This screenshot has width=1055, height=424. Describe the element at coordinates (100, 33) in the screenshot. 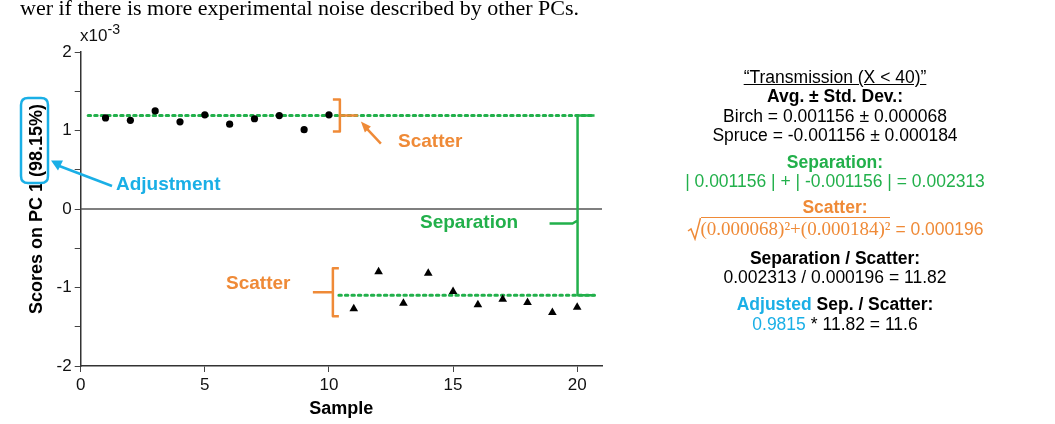

I see `text: x10$^{-3}$` at that location.